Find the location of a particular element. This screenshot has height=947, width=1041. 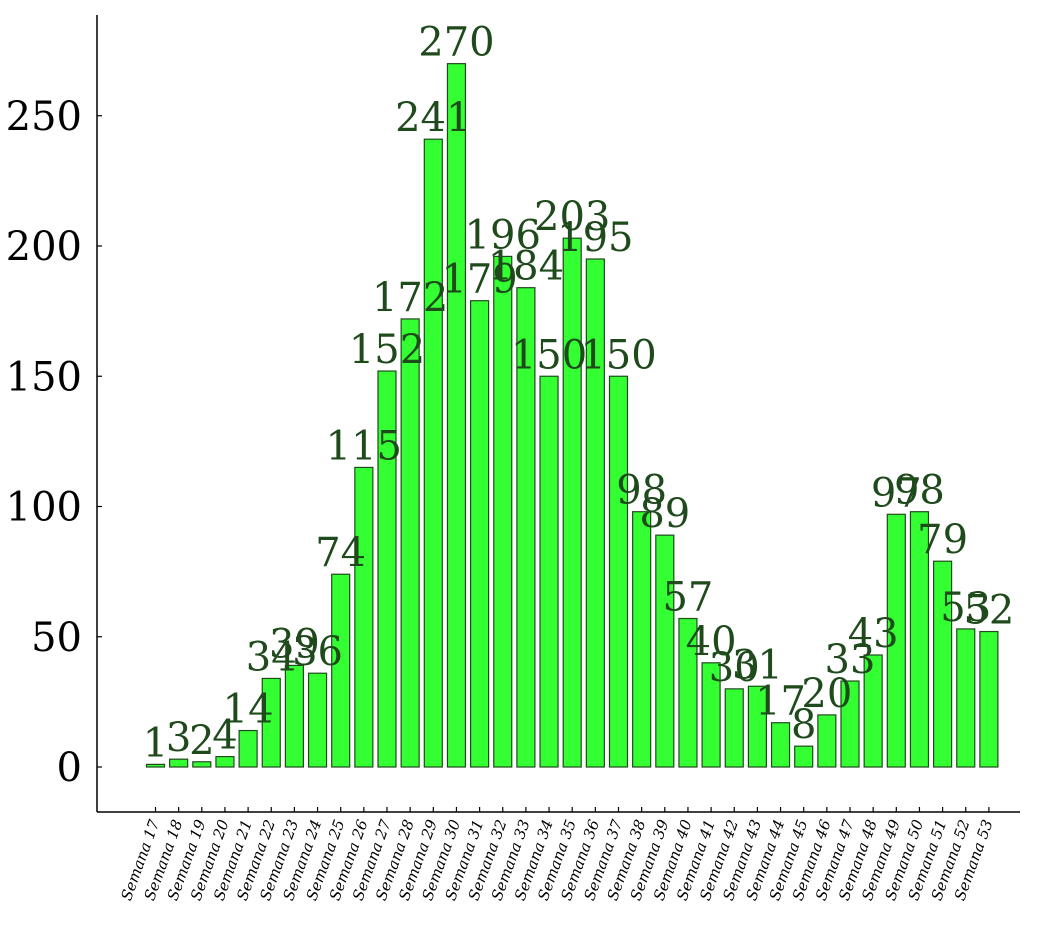

data-label-51: 79 is located at coordinates (942, 540).